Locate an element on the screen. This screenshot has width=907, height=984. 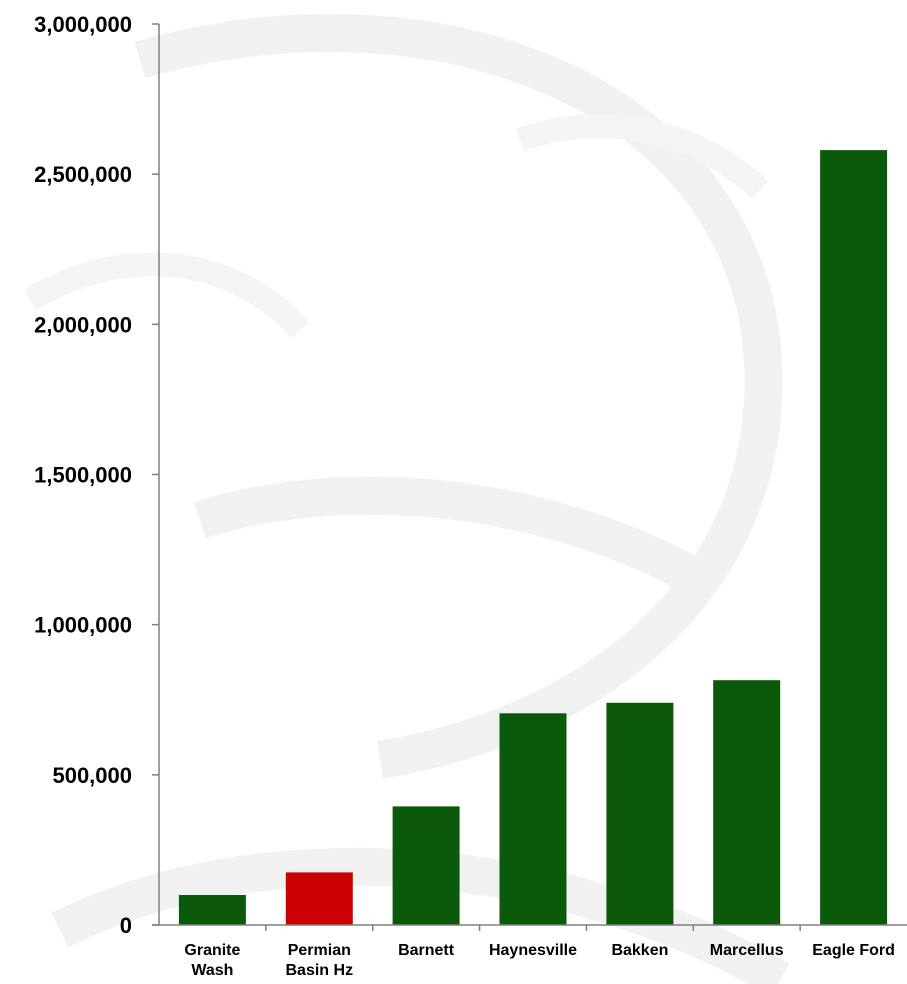
y-tick-label: 2,000,000 is located at coordinates (83, 324).